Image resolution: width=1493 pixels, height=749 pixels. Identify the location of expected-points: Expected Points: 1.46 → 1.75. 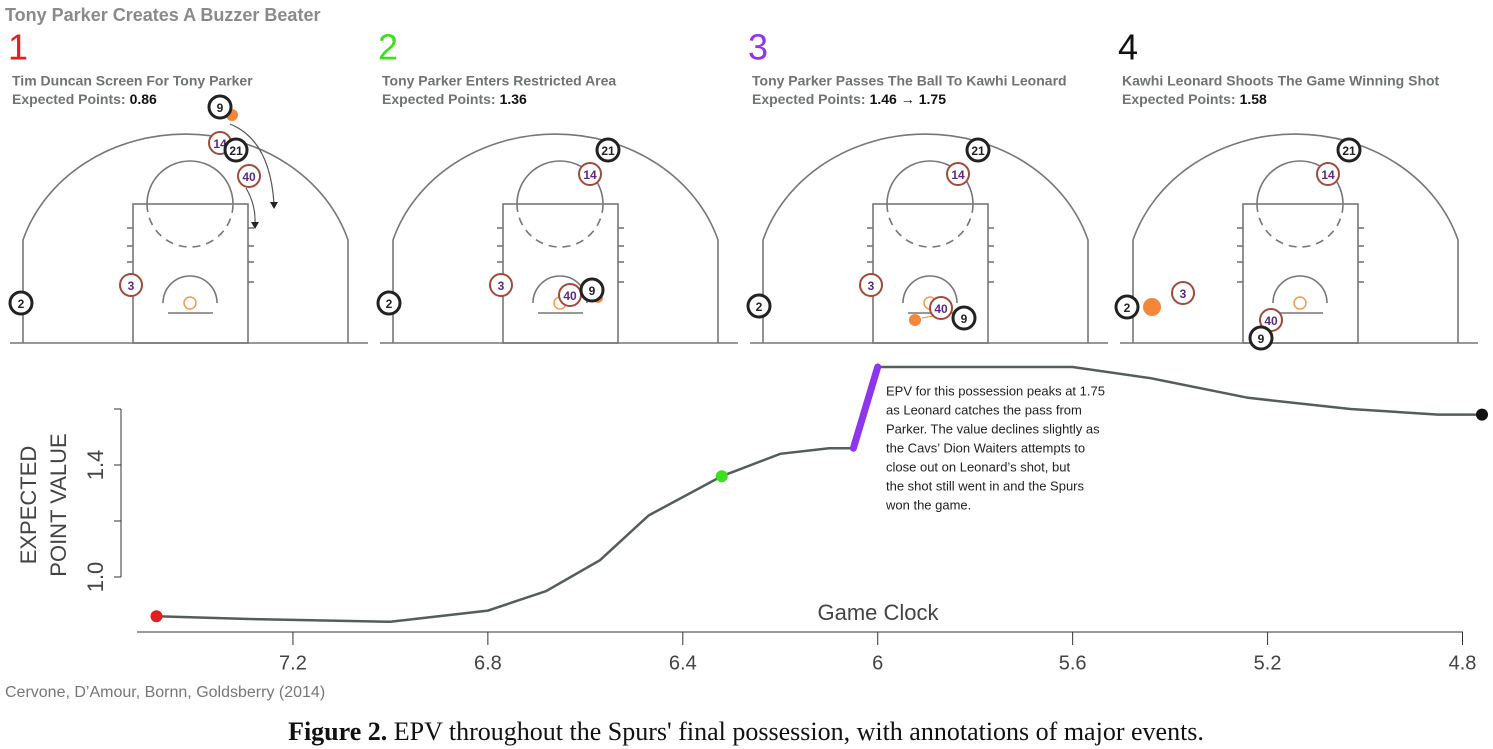
(849, 99).